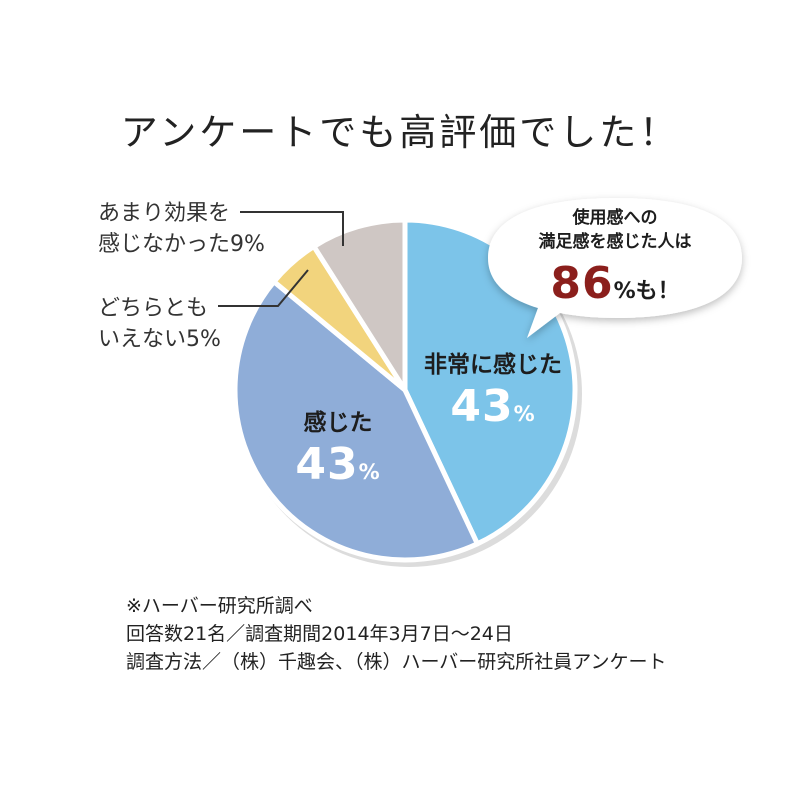 The height and width of the screenshot is (800, 800). Describe the element at coordinates (281, 259) in the screenshot. I see `leader-lines` at that location.